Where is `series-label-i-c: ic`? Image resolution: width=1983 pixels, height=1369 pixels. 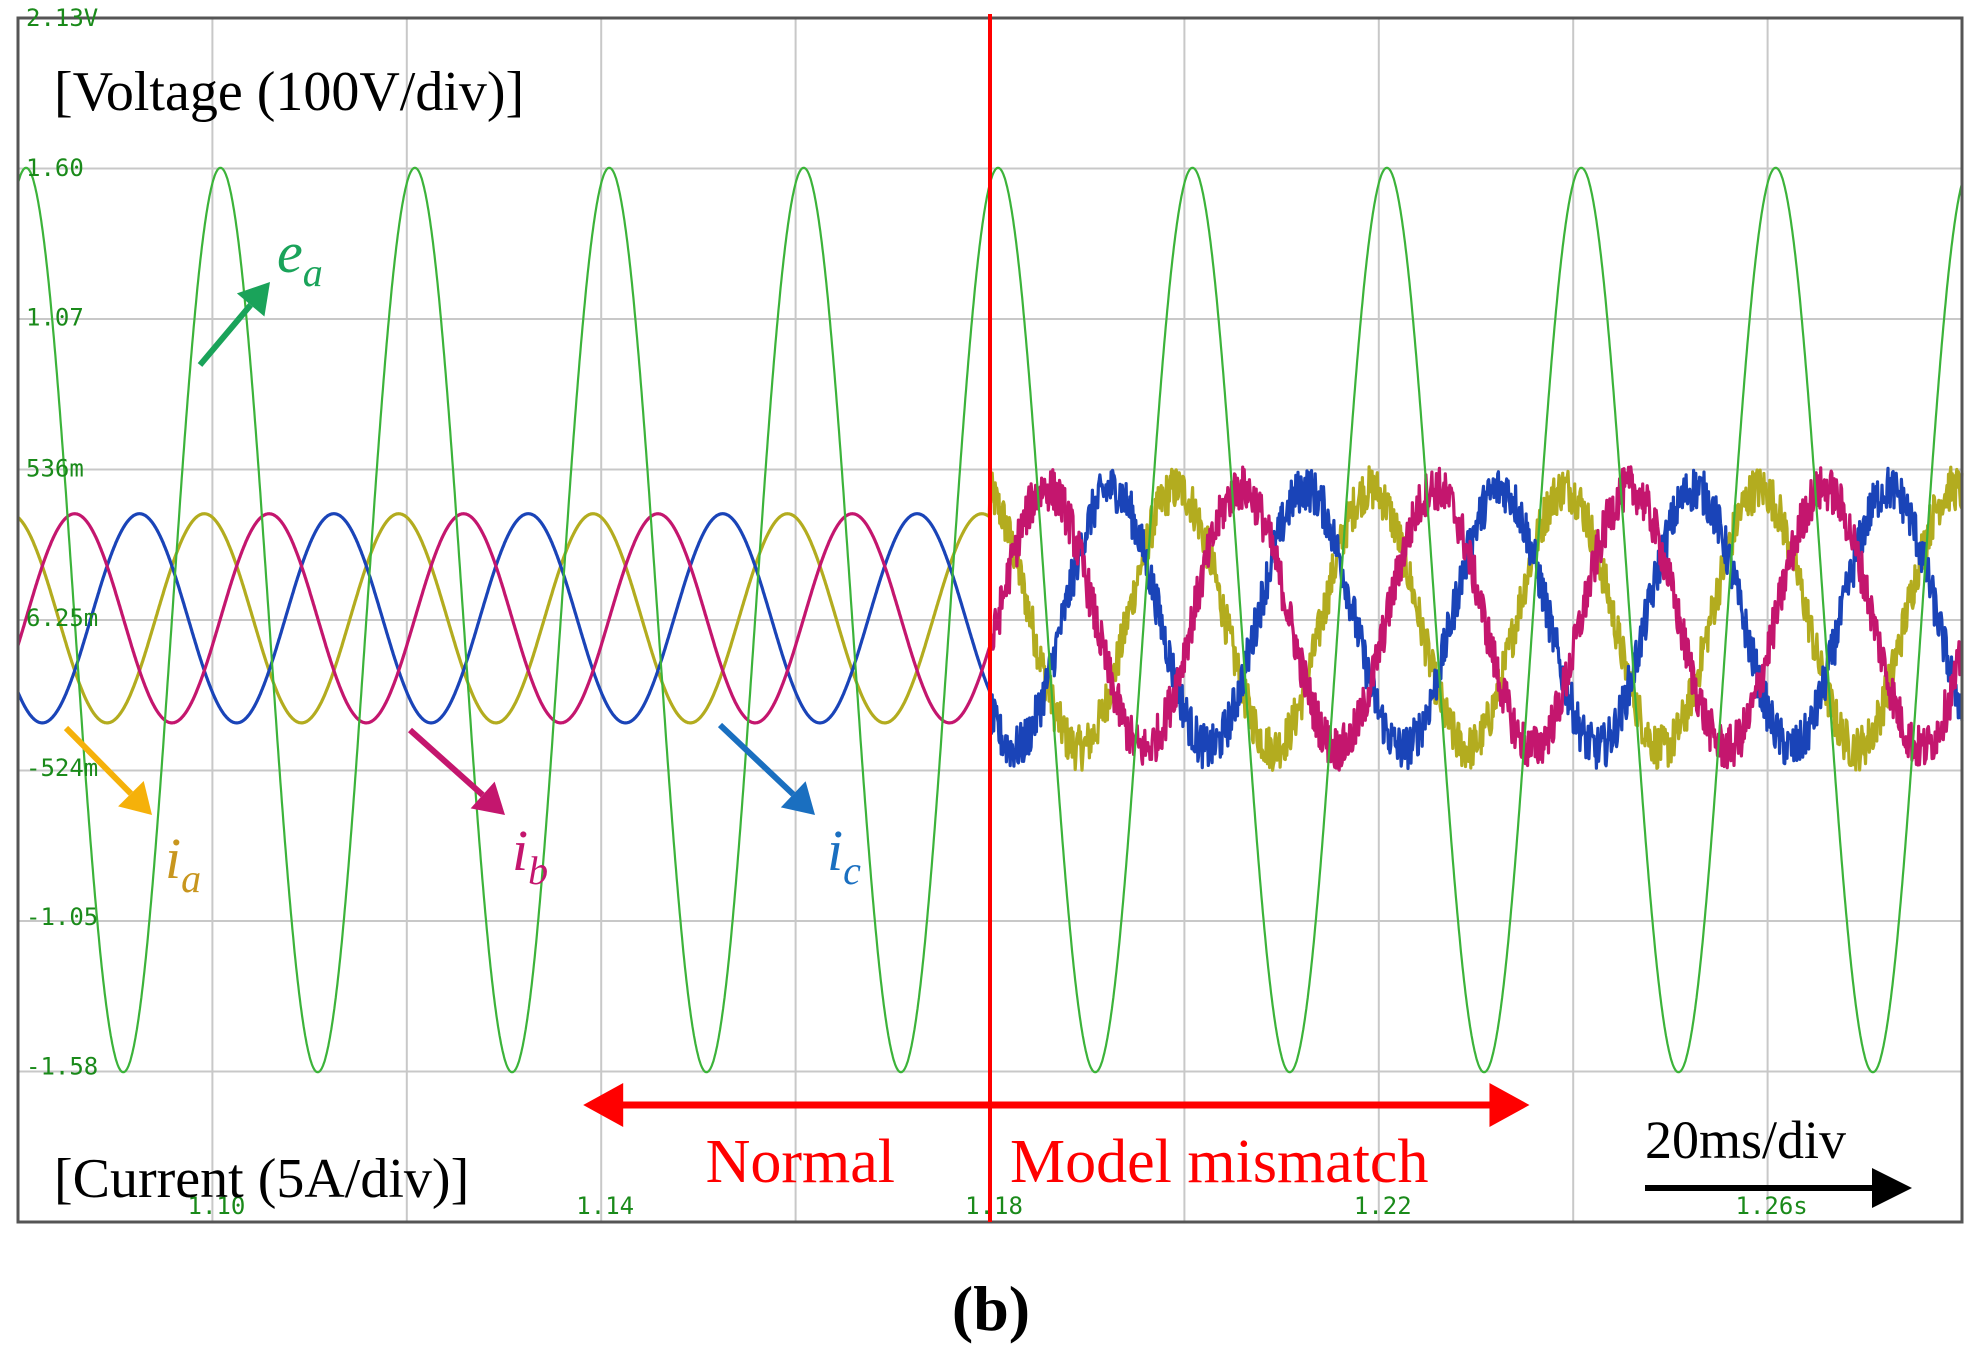
series-label-i-c: ic is located at coordinates (844, 855).